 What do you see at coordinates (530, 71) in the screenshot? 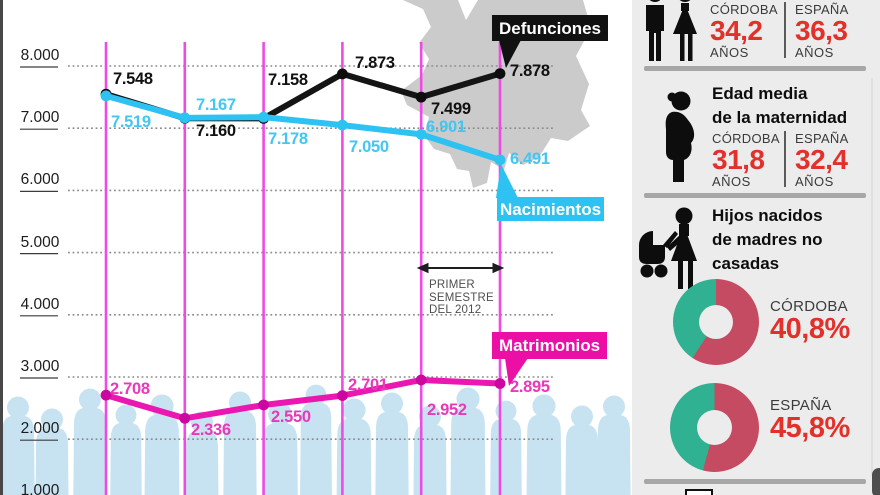
I see `value-label-defunciones: 7.878` at bounding box center [530, 71].